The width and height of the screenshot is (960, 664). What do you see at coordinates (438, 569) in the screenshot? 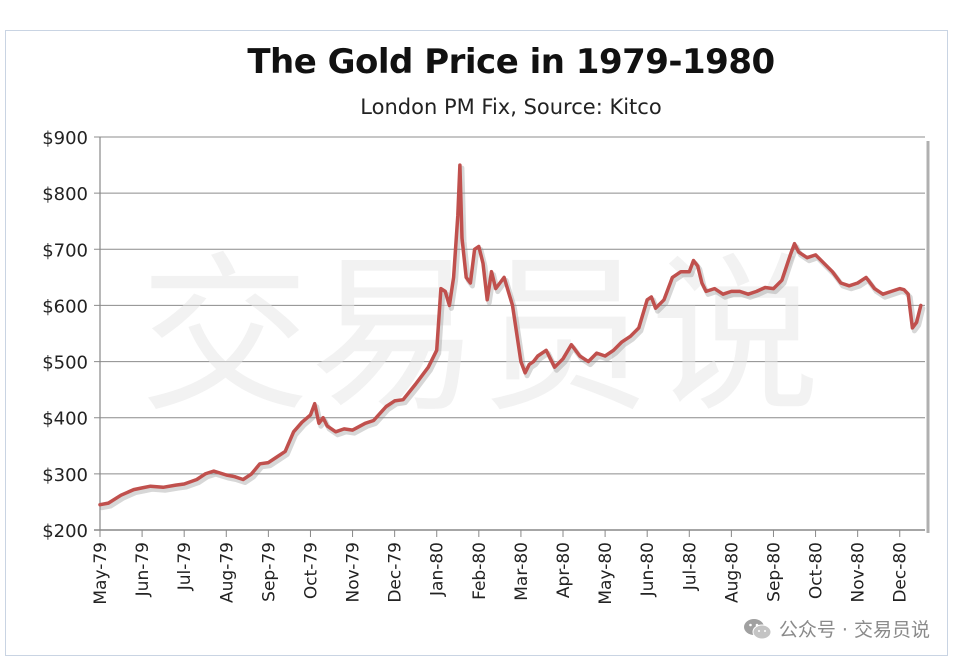
I see `x-tick-label: Jan-80` at bounding box center [438, 569].